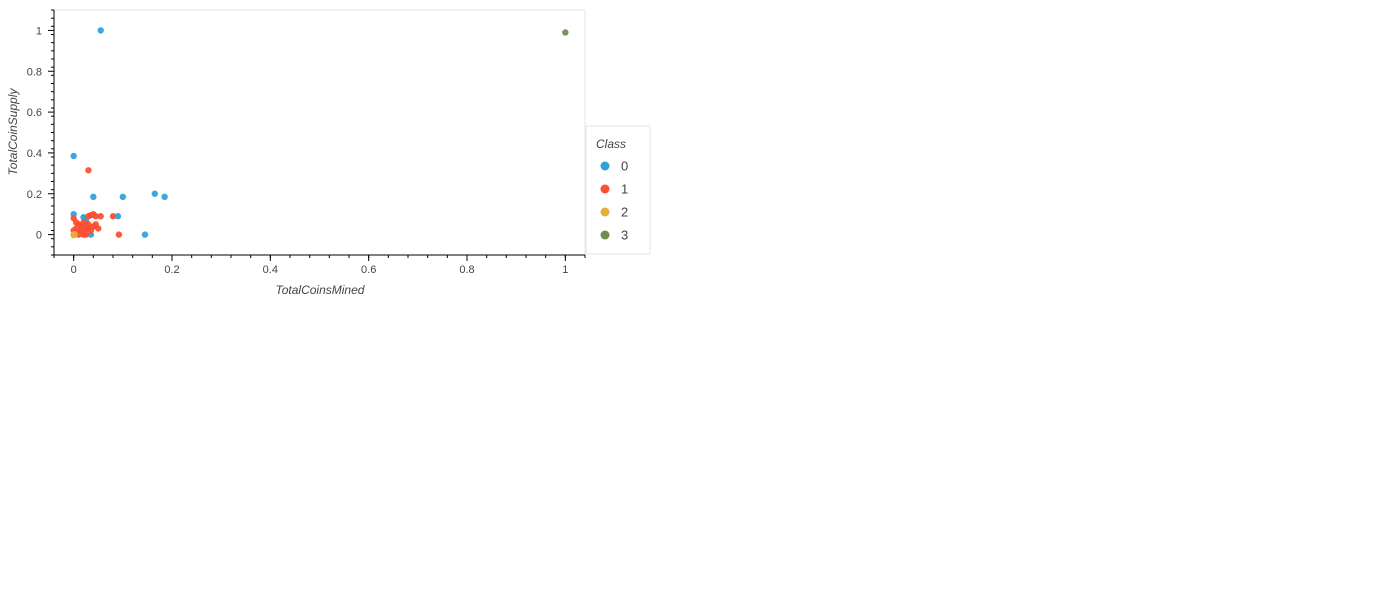 This screenshot has width=1400, height=605. Describe the element at coordinates (74, 270) in the screenshot. I see `x-tick-label: 0` at that location.